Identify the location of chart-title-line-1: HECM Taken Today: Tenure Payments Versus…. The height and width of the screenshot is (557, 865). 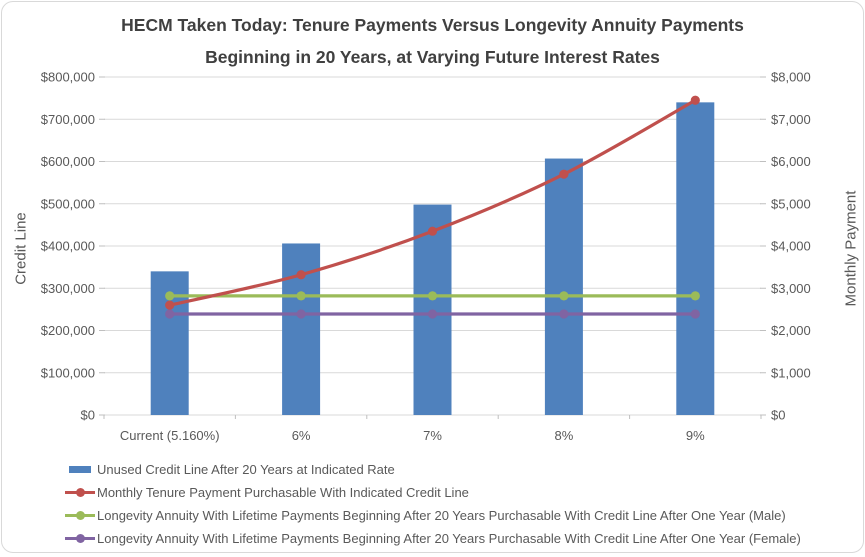
(432, 25).